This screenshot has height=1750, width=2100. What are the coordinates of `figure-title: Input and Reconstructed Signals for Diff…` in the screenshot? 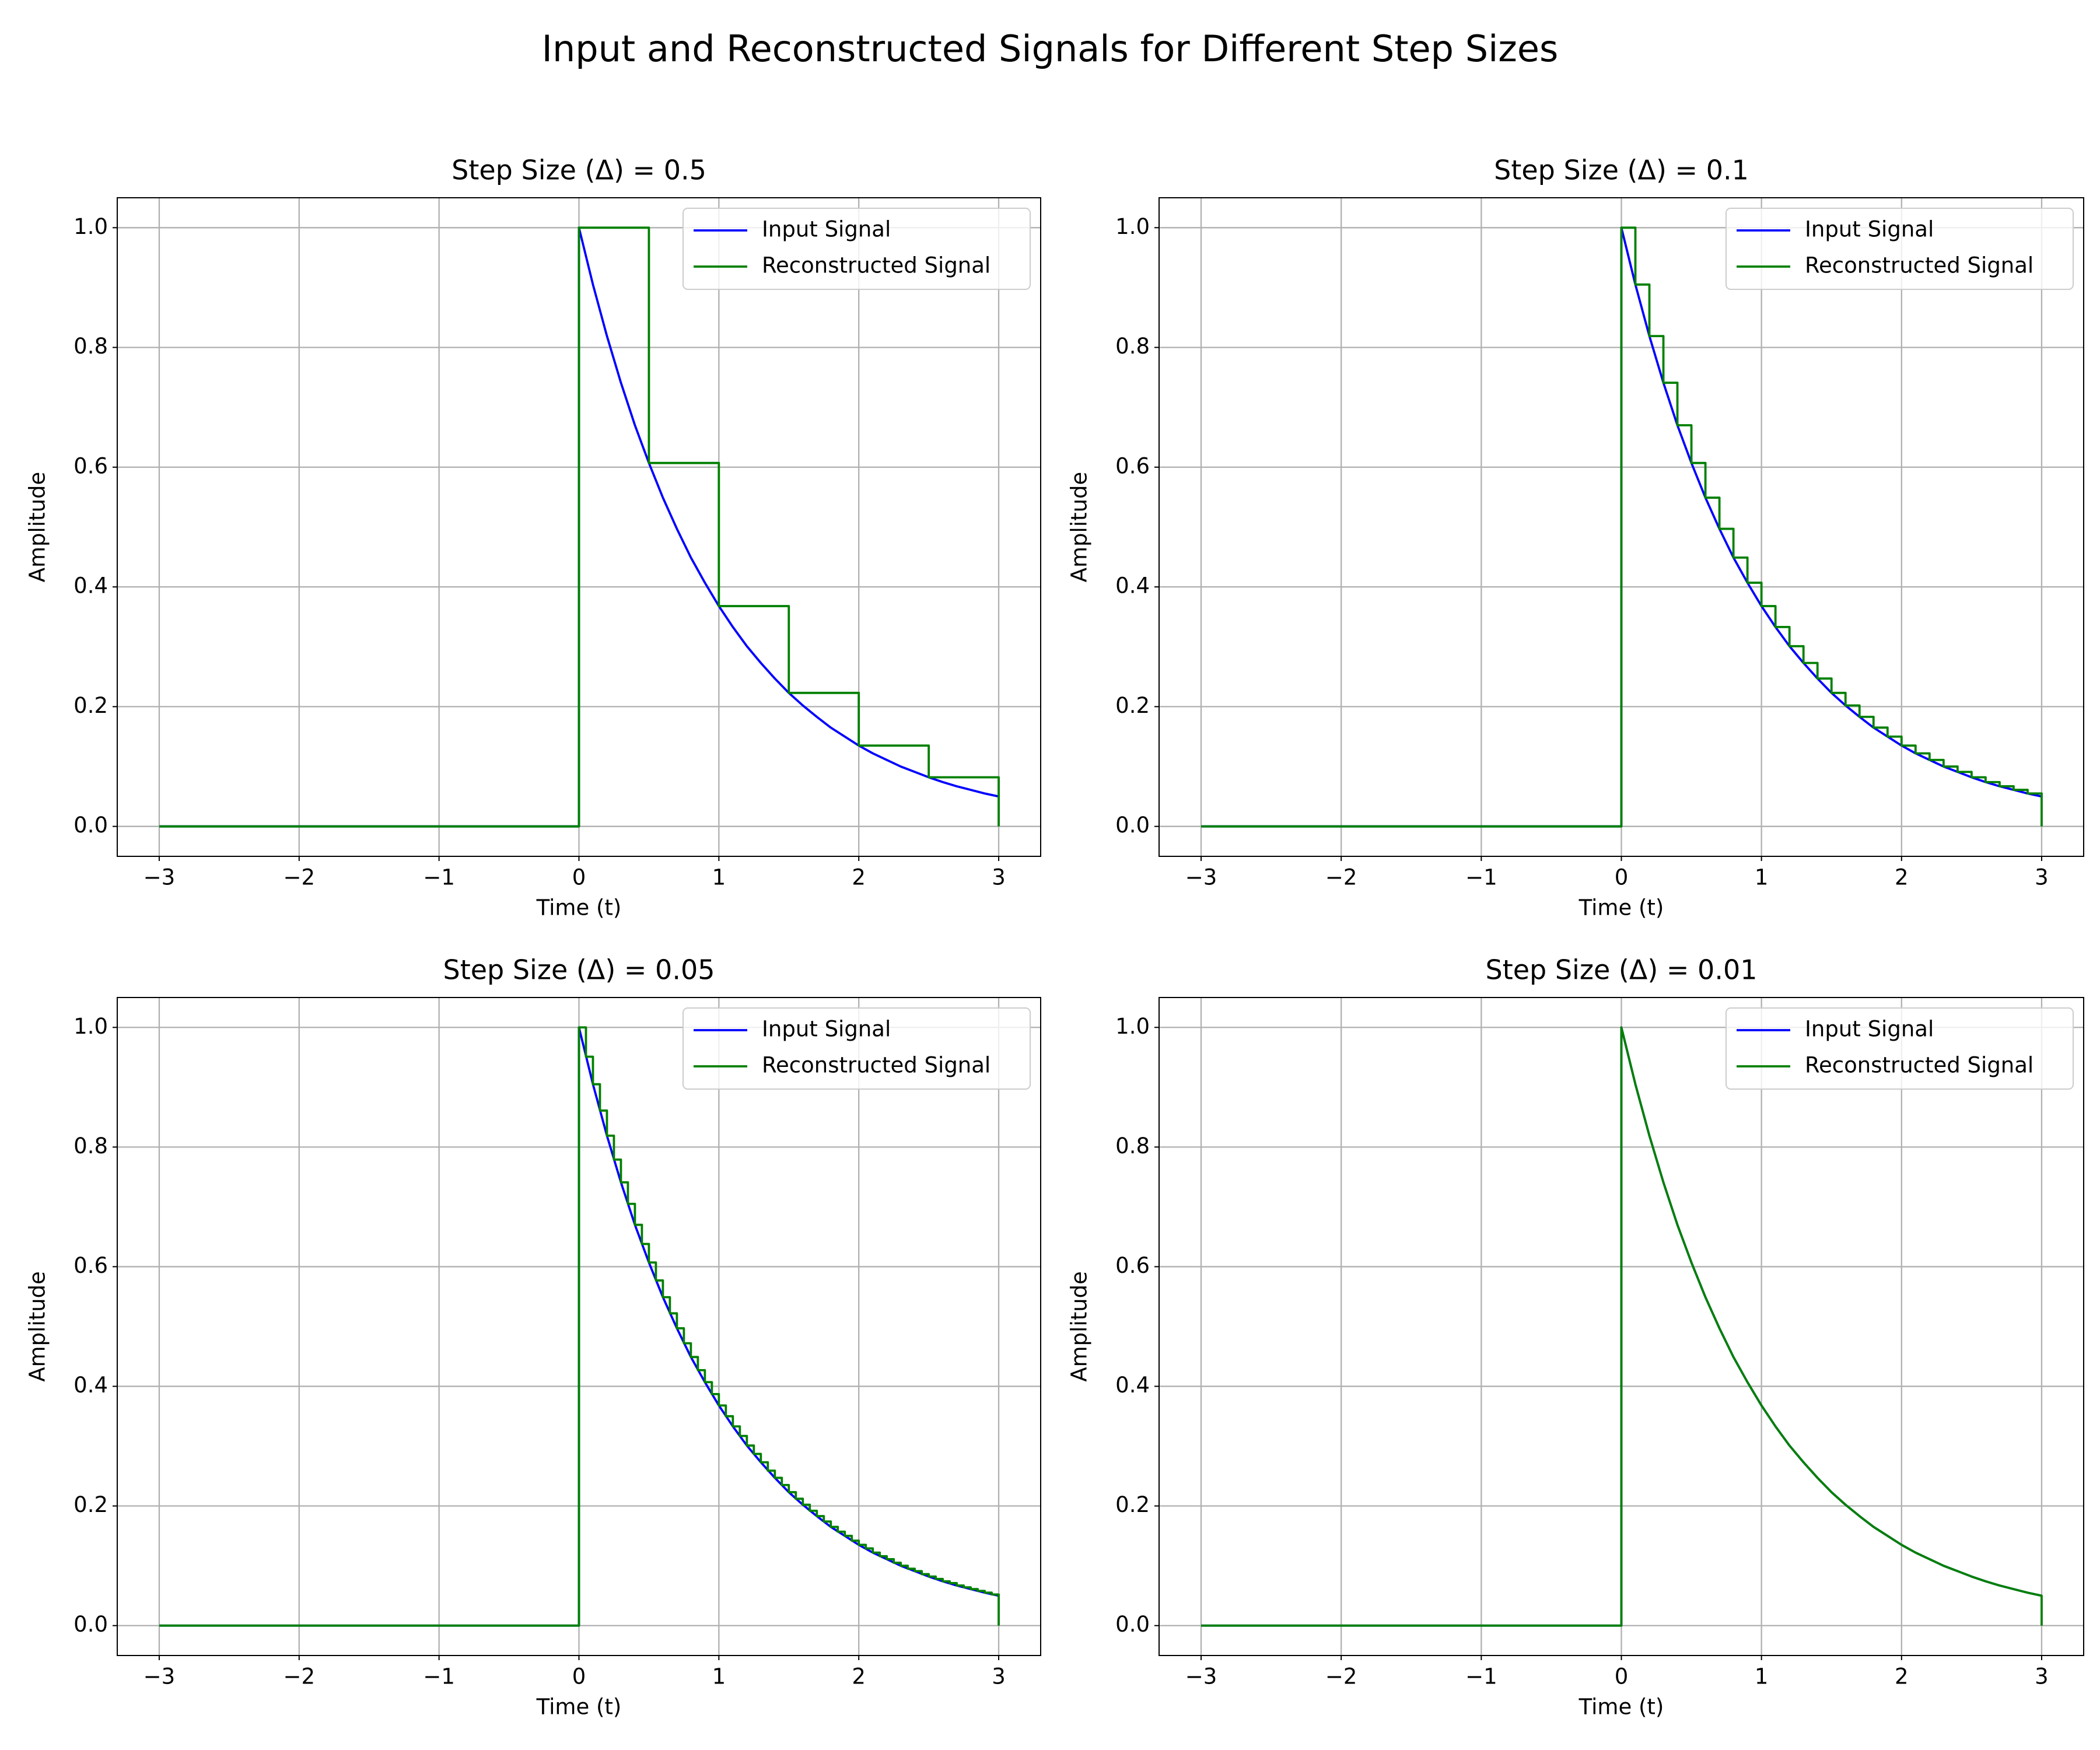 It's located at (1050, 48).